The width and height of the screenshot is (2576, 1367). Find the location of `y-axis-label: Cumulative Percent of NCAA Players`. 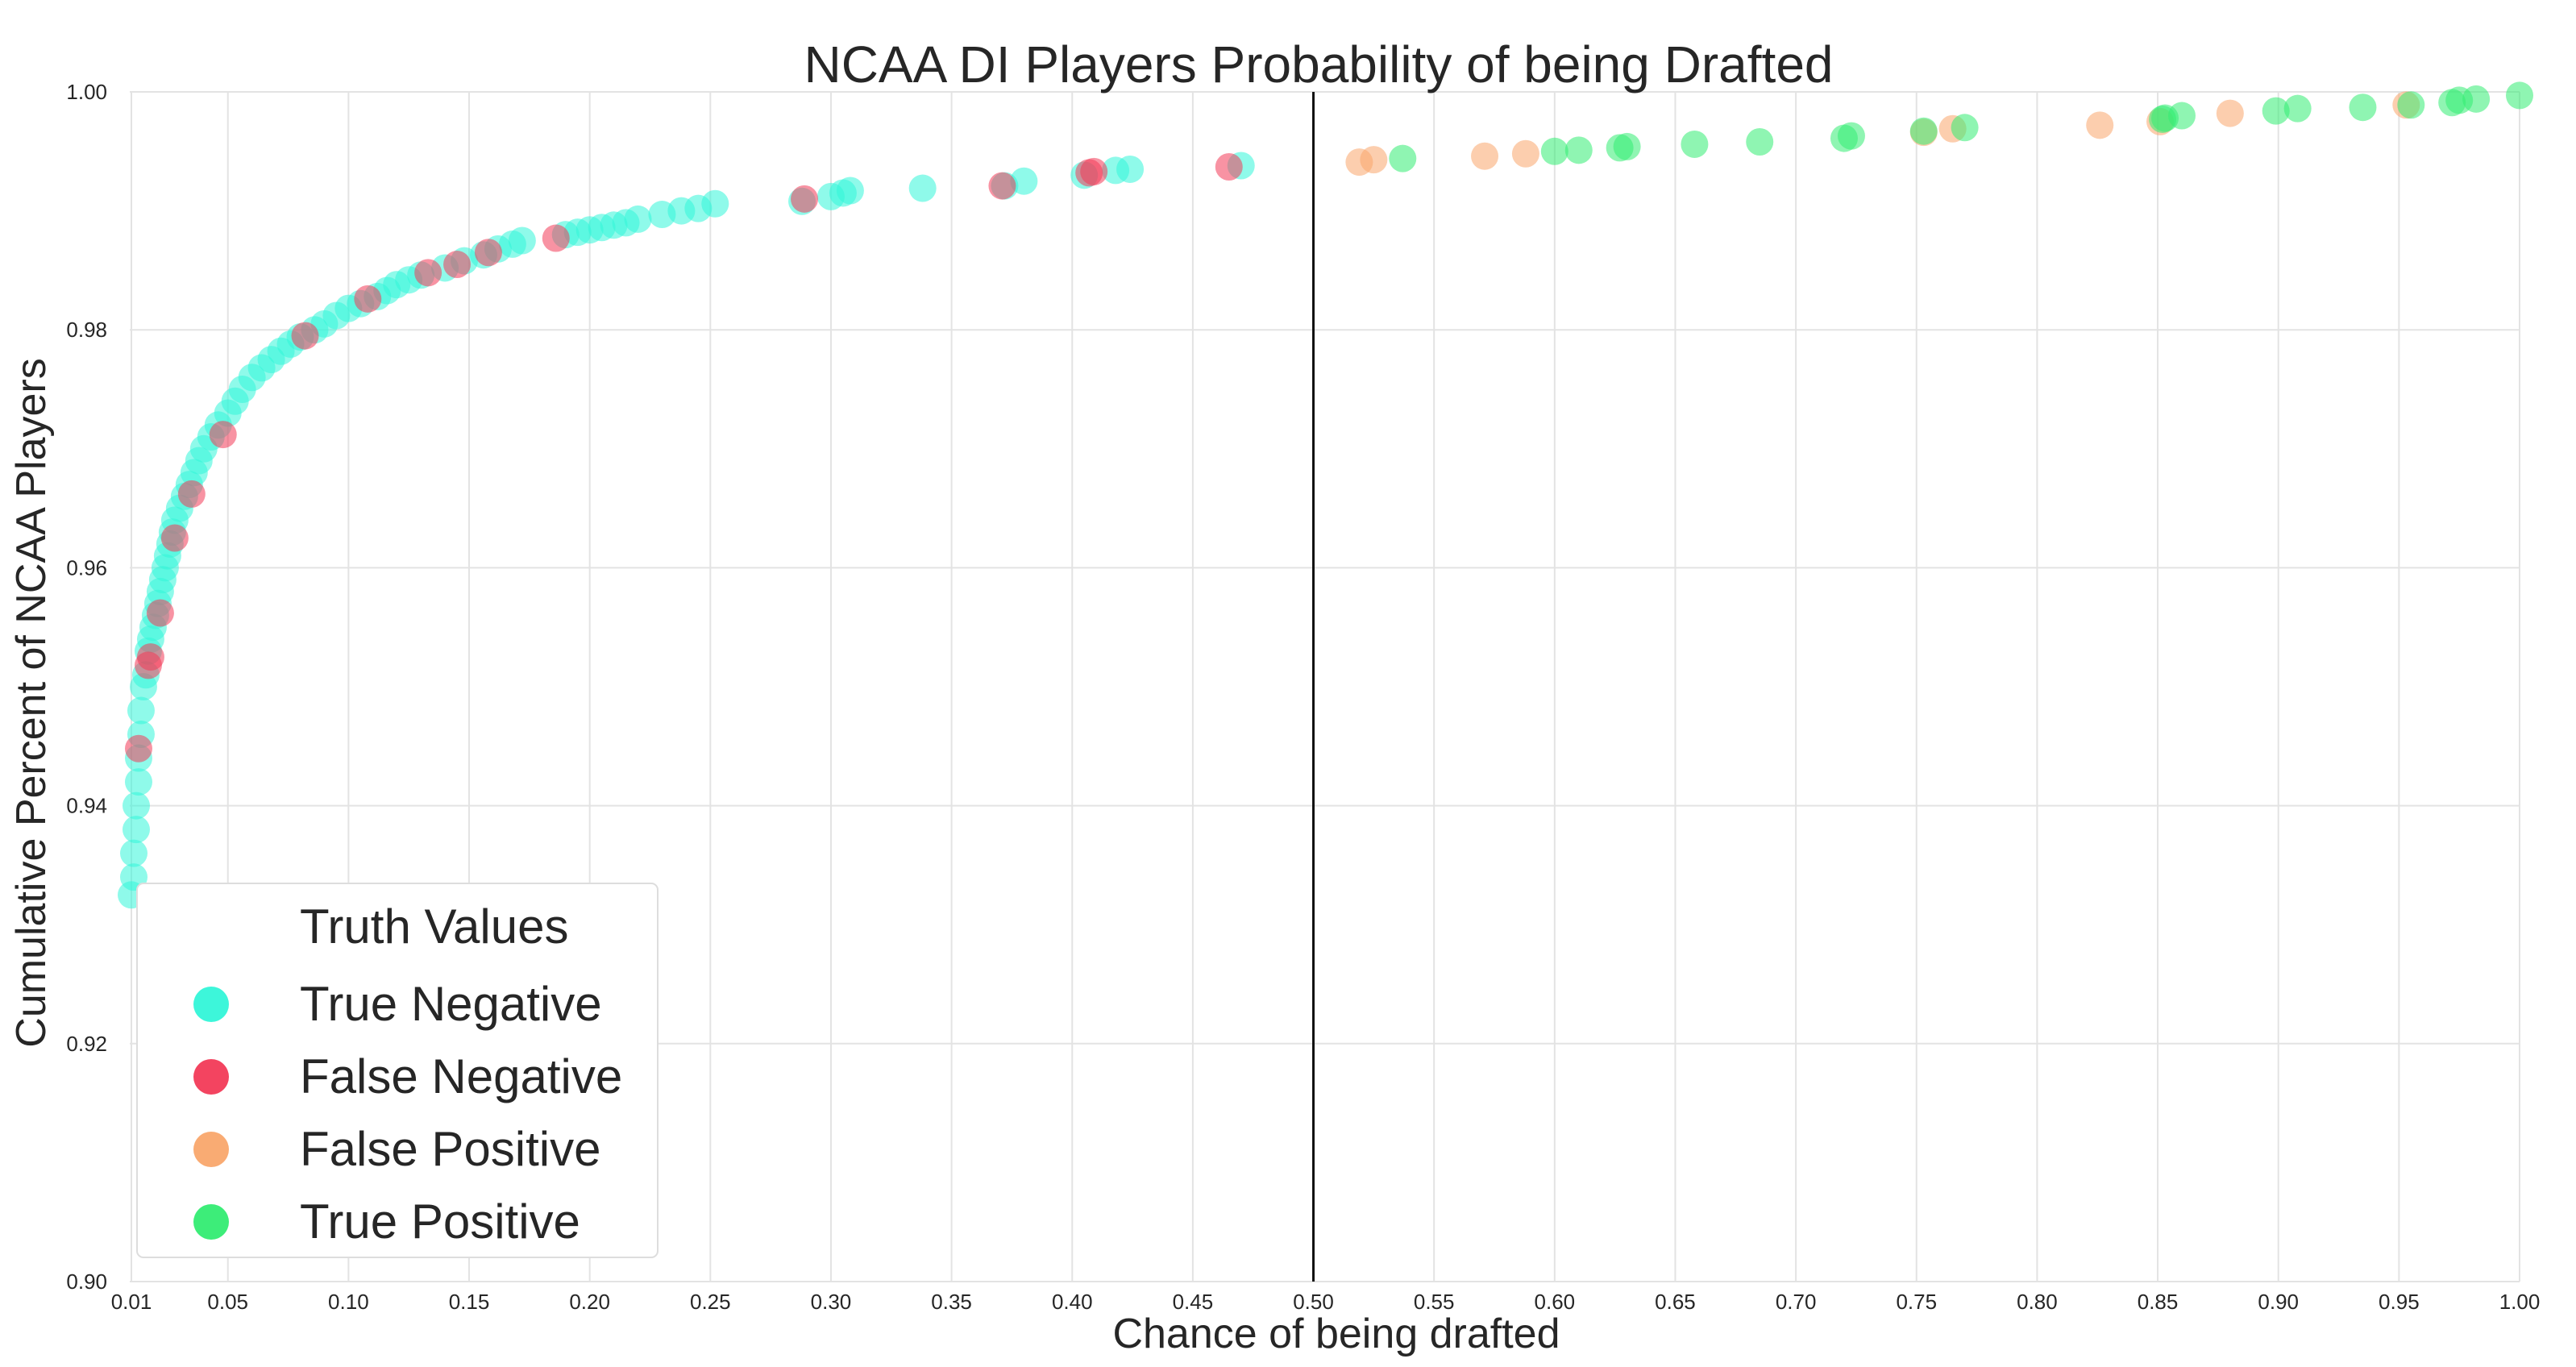

y-axis-label: Cumulative Percent of NCAA Players is located at coordinates (31, 703).